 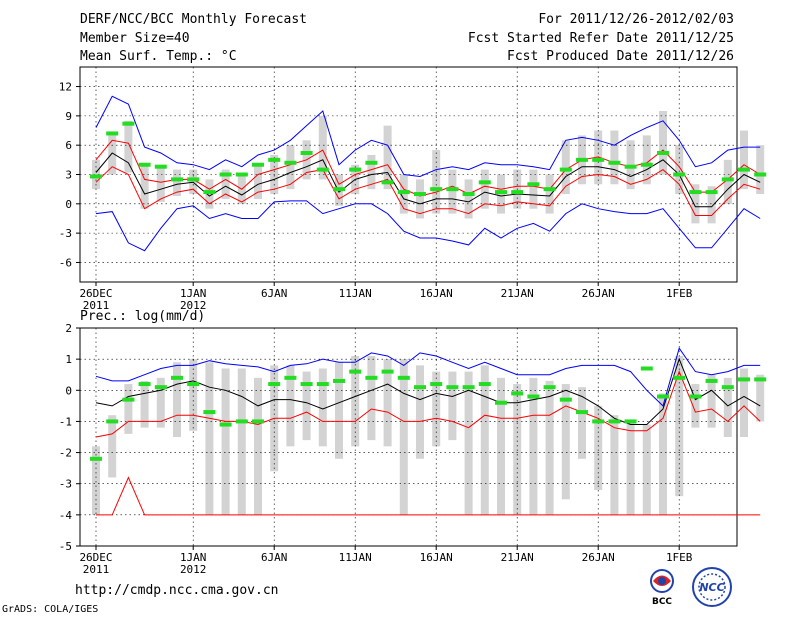 What do you see at coordinates (96, 305) in the screenshot?
I see `x-tick-year: 2011` at bounding box center [96, 305].